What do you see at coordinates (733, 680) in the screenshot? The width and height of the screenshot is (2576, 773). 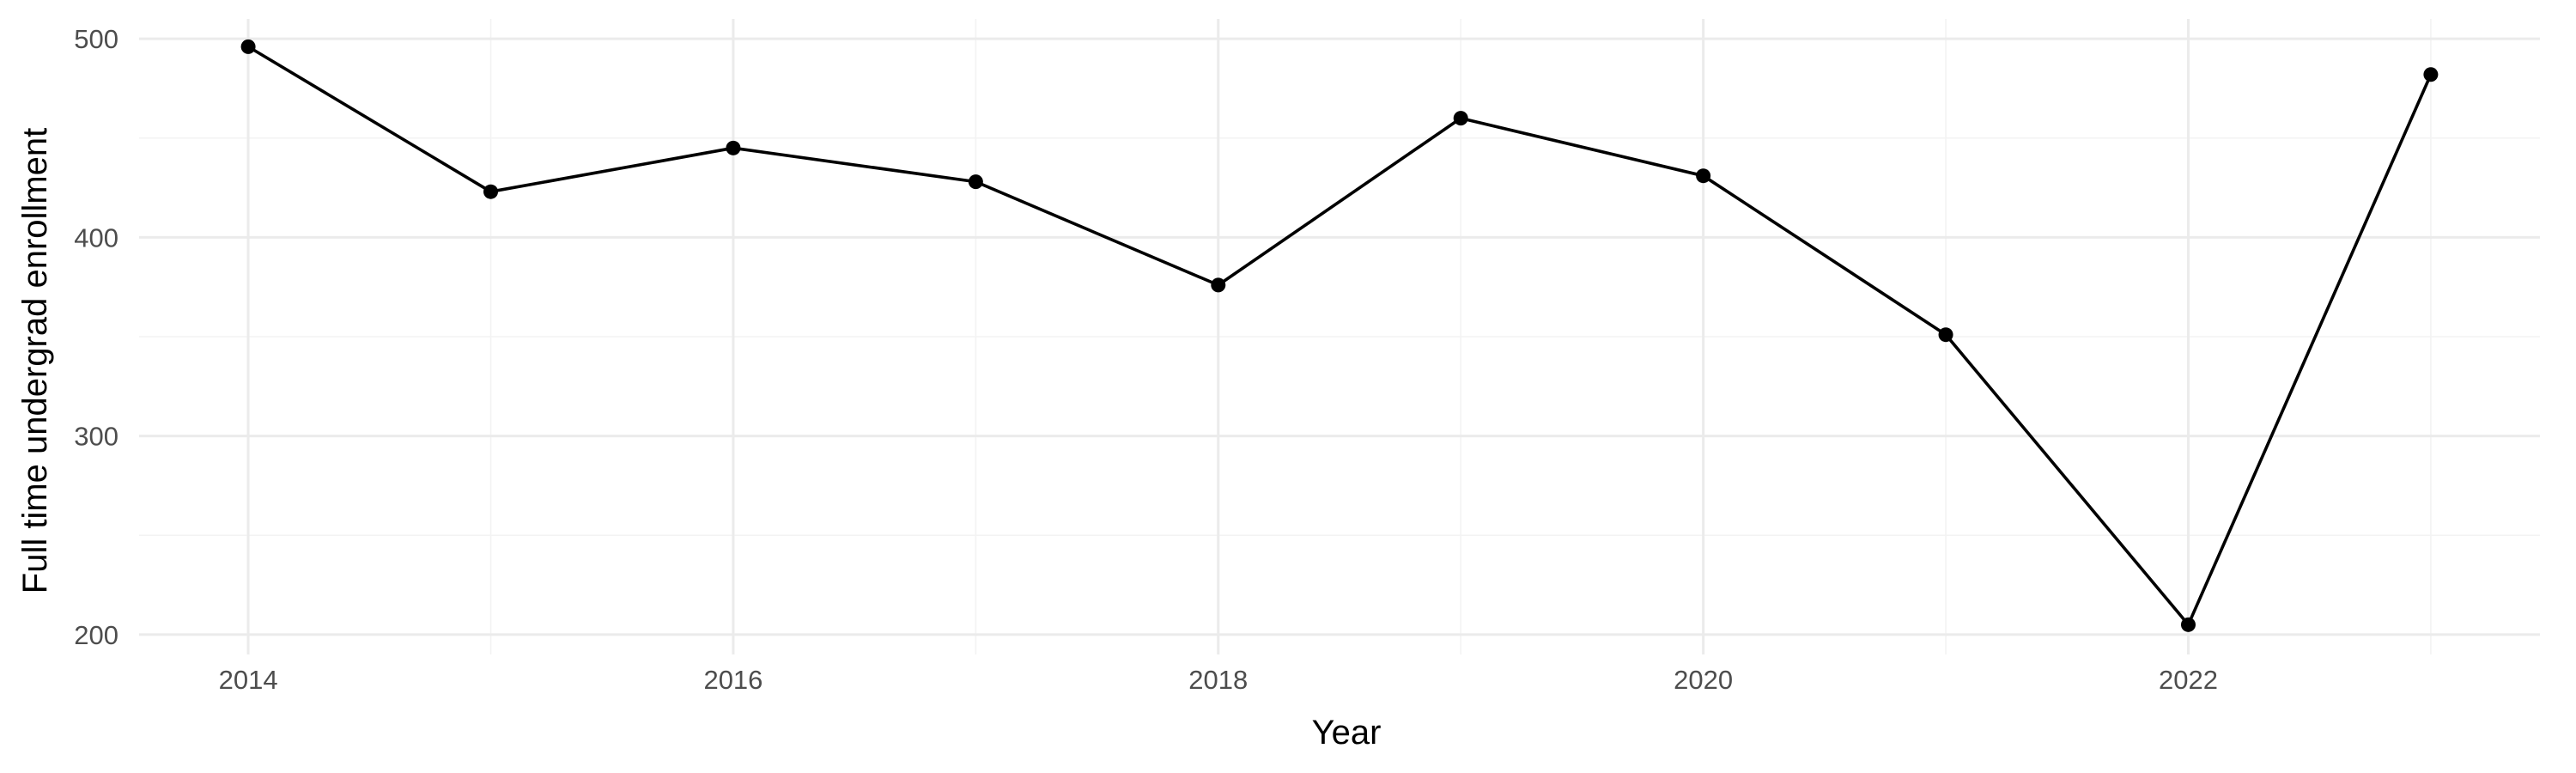 I see `x-tick-label: 2016` at bounding box center [733, 680].